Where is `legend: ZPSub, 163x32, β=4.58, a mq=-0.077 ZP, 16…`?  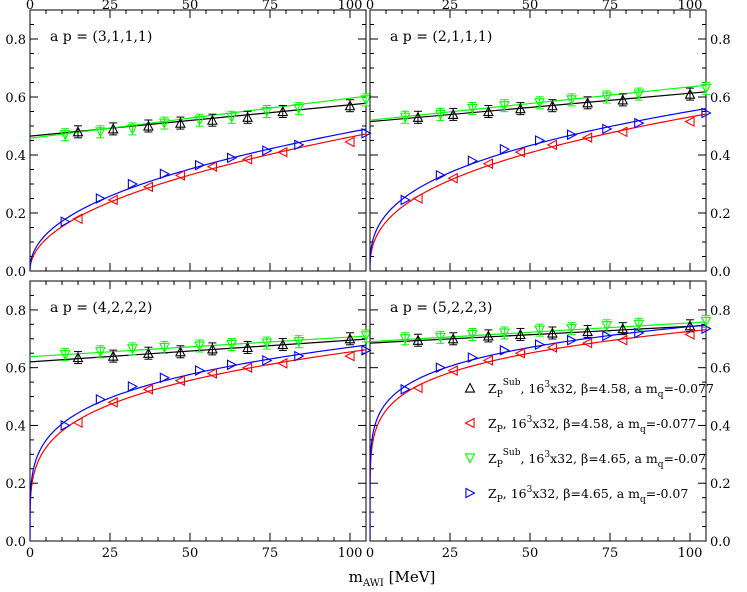
legend: ZPSub, 163x32, β=4.58, a mq=-0.077 ZP, 16… is located at coordinates (589, 441).